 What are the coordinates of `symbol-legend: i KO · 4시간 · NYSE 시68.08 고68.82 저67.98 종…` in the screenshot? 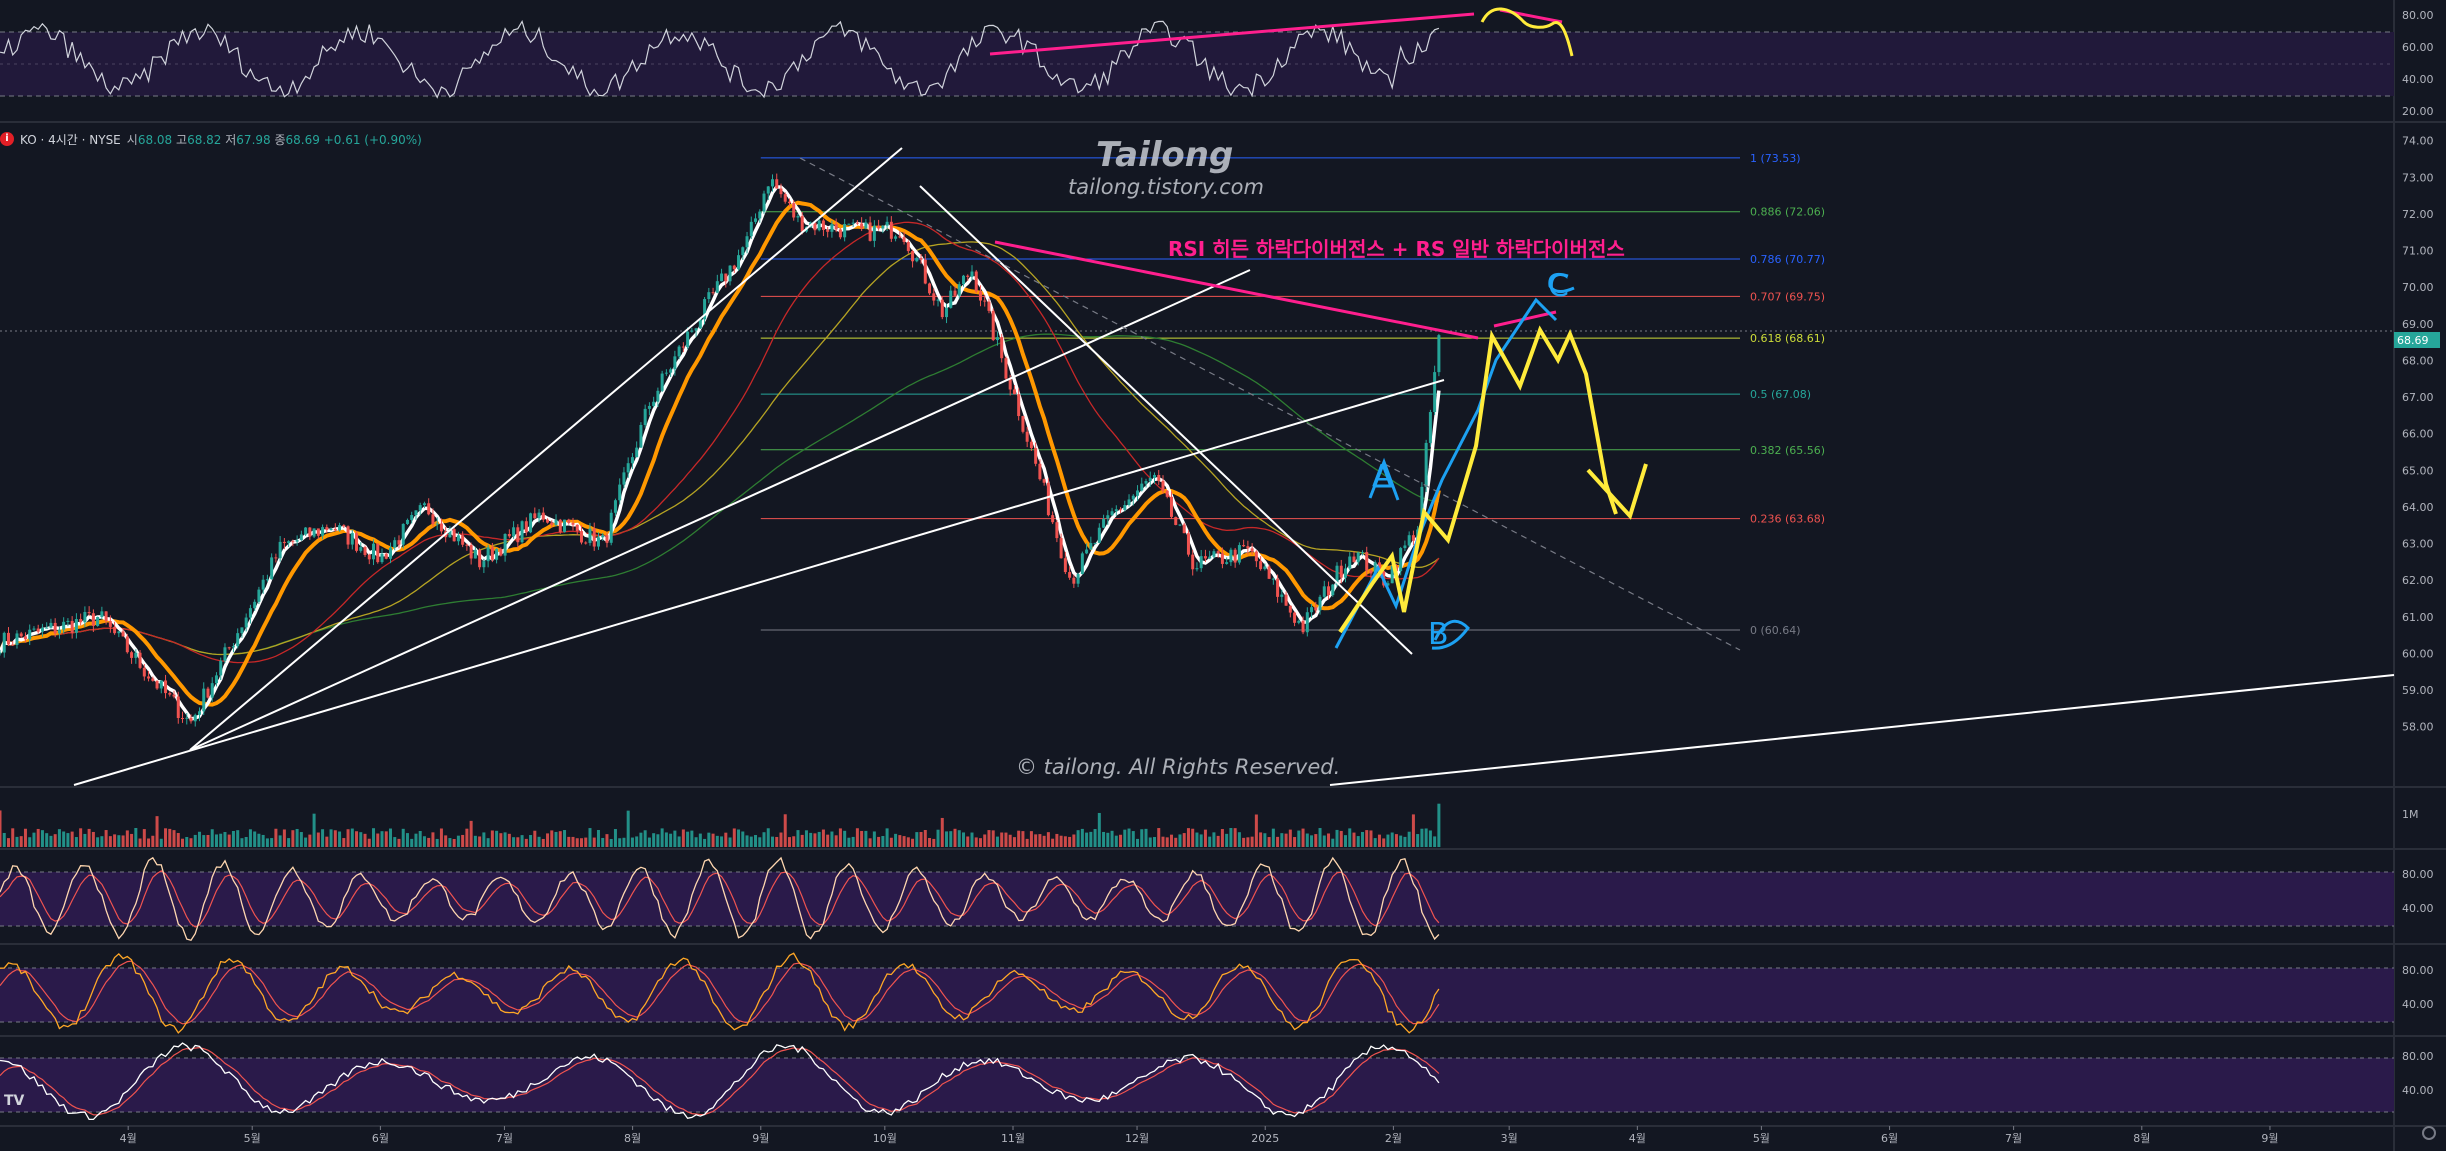 It's located at (211, 139).